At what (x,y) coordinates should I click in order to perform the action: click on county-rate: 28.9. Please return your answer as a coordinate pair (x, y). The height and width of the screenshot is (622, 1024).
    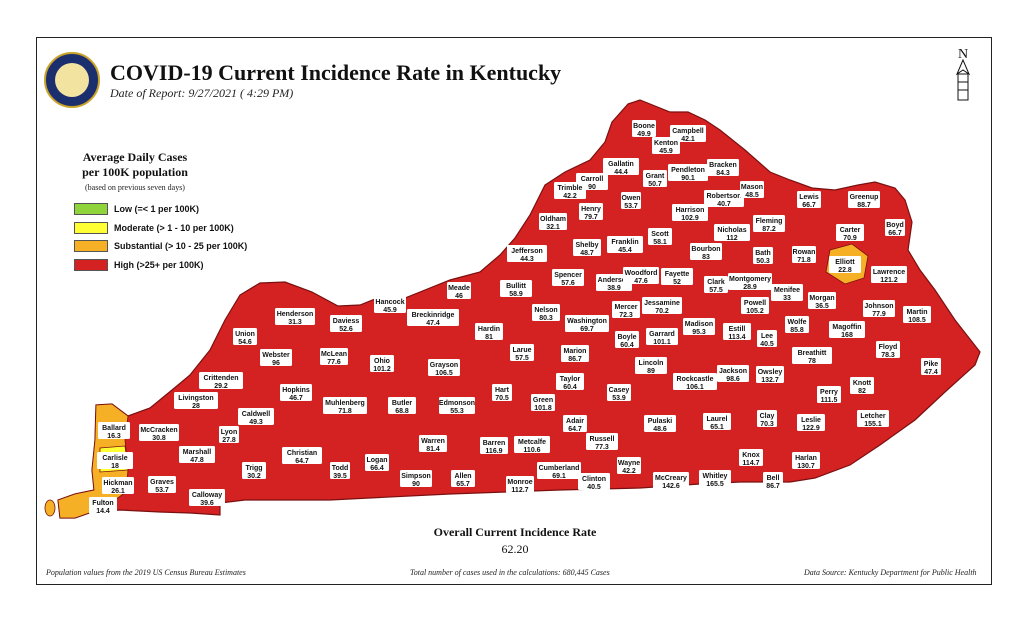
    Looking at the image, I should click on (750, 287).